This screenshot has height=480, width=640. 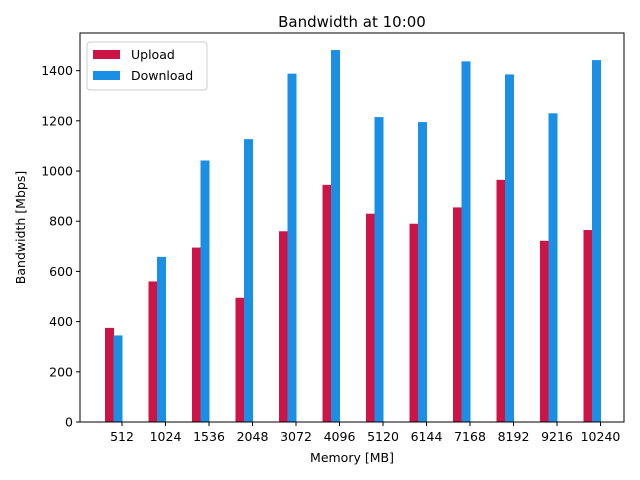 I want to click on legend: Upload Download, so click(x=147, y=66).